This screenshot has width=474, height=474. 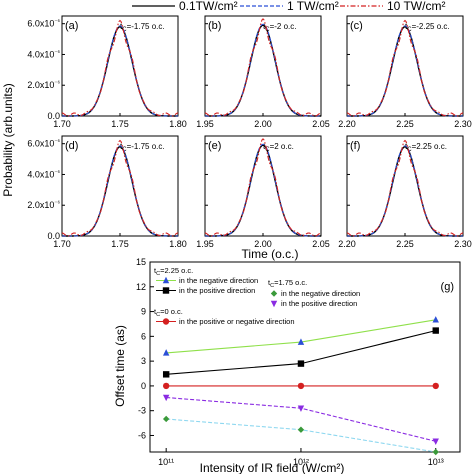 What do you see at coordinates (43, 144) in the screenshot?
I see `y-tick-label: 6.0x10⁻⁶` at bounding box center [43, 144].